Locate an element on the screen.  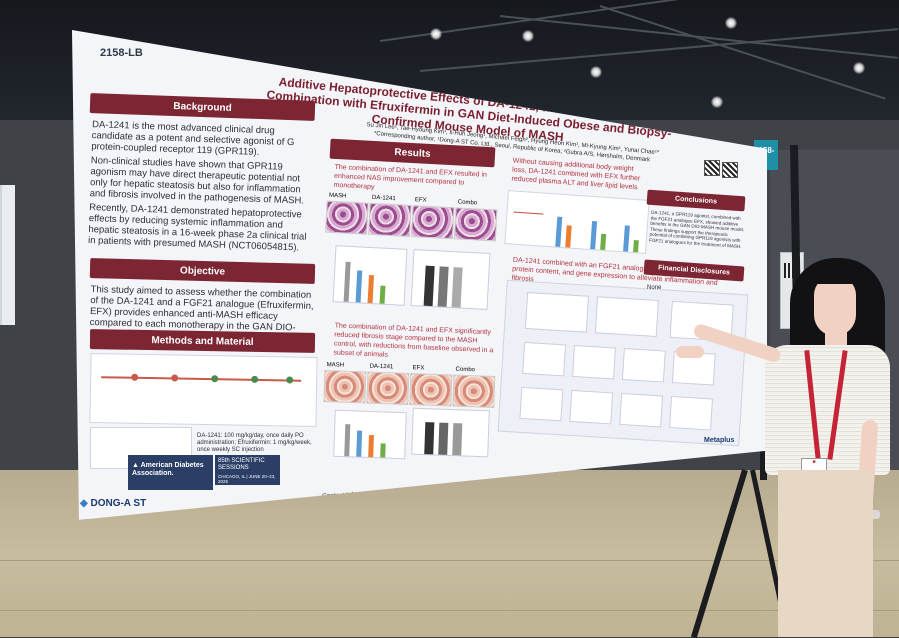
histology-row-2: MASH DA-1241 EFX Combo is located at coordinates (409, 385).